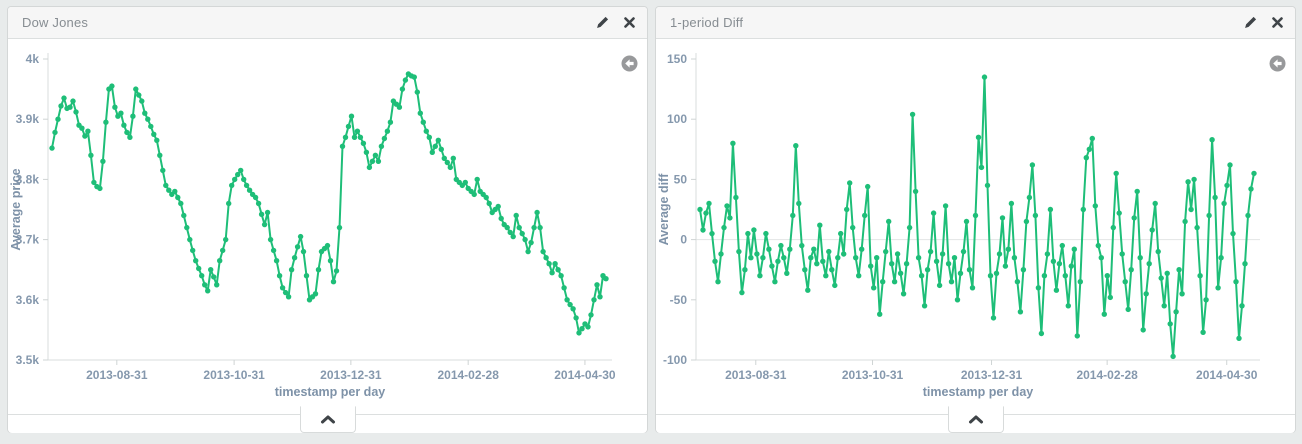 The width and height of the screenshot is (1302, 444). What do you see at coordinates (55, 22) in the screenshot?
I see `panel-title: Dow Jones` at bounding box center [55, 22].